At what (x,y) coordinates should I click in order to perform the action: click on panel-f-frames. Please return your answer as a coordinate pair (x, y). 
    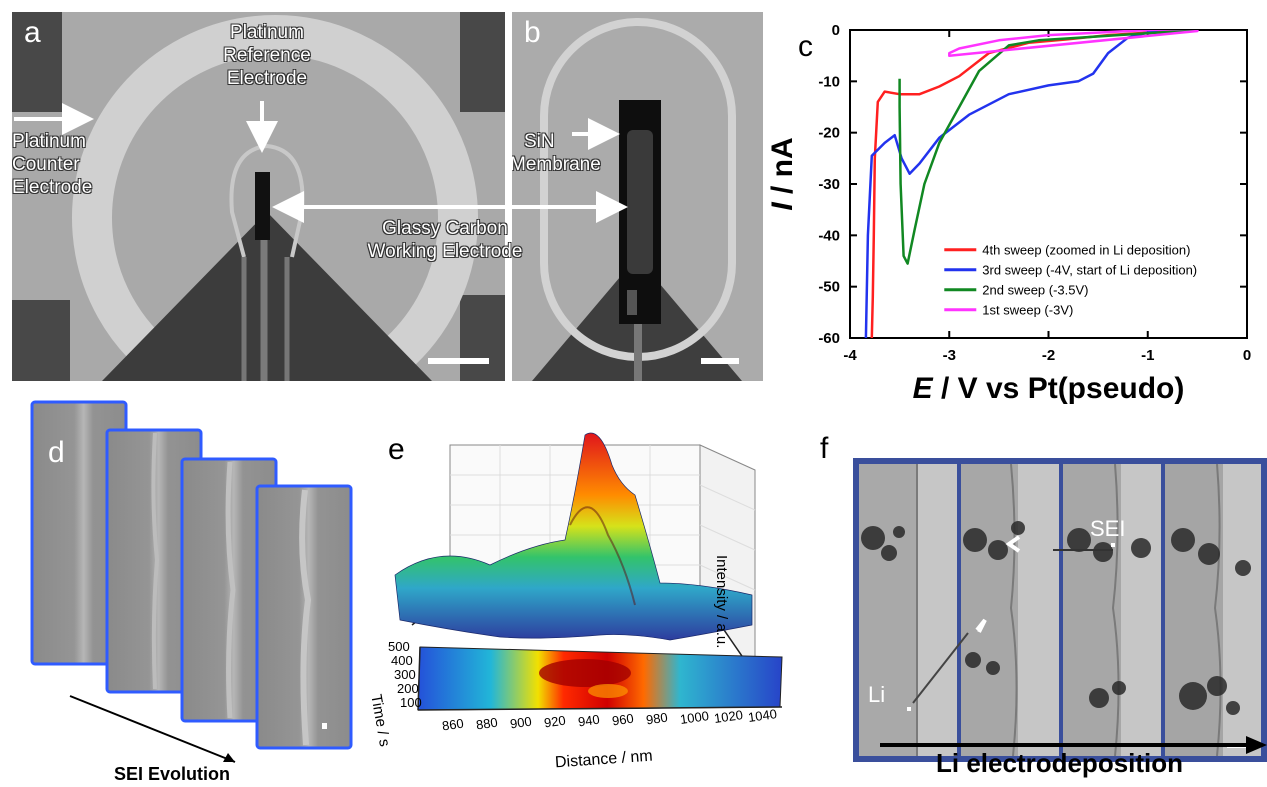
    Looking at the image, I should click on (1060, 610).